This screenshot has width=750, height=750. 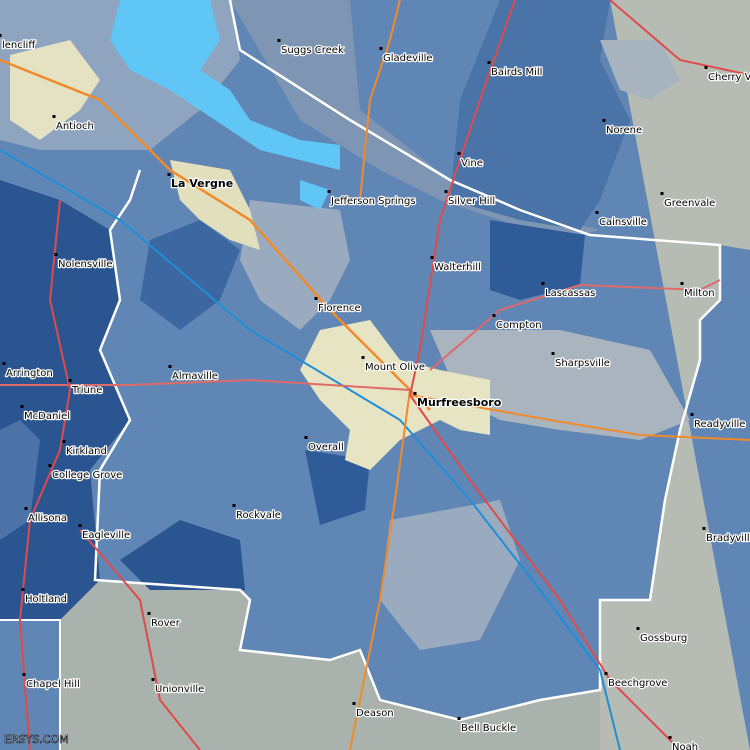 What do you see at coordinates (326, 447) in the screenshot?
I see `place-label: Overall` at bounding box center [326, 447].